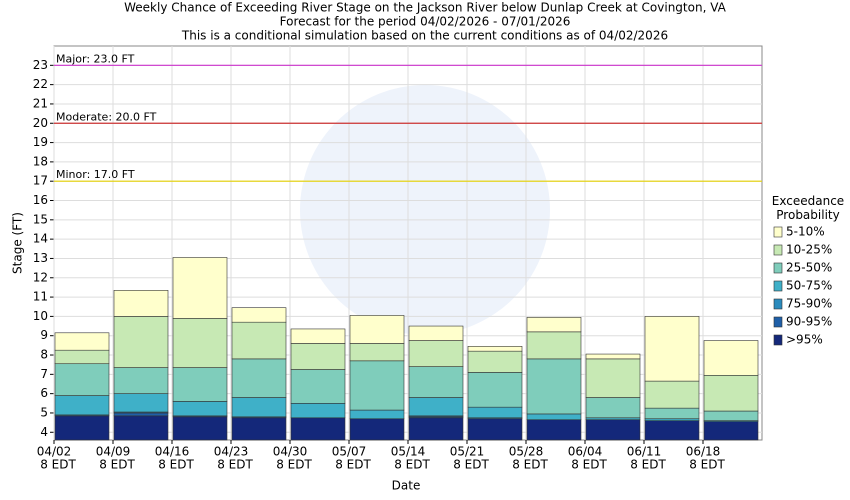 The width and height of the screenshot is (850, 500). I want to click on legend-label: >95%, so click(804, 340).